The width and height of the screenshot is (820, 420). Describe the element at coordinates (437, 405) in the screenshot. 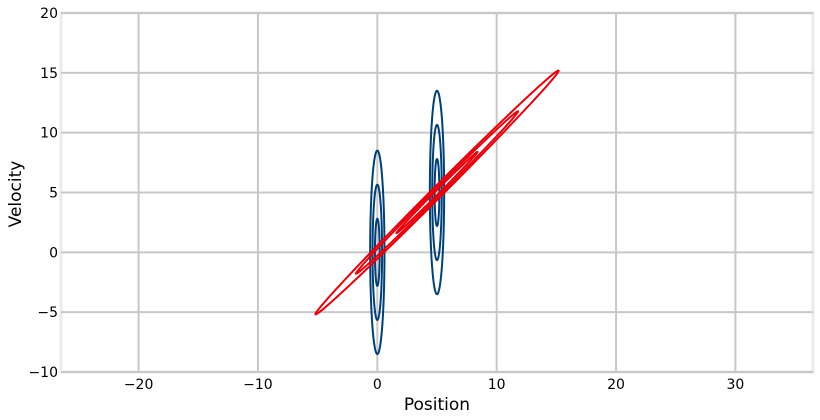

I see `x-axis-label: Position` at that location.